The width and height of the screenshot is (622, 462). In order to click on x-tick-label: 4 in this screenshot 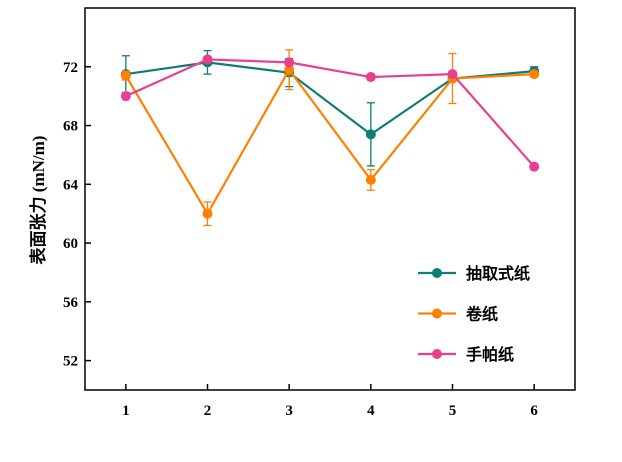, I will do `click(371, 411)`.